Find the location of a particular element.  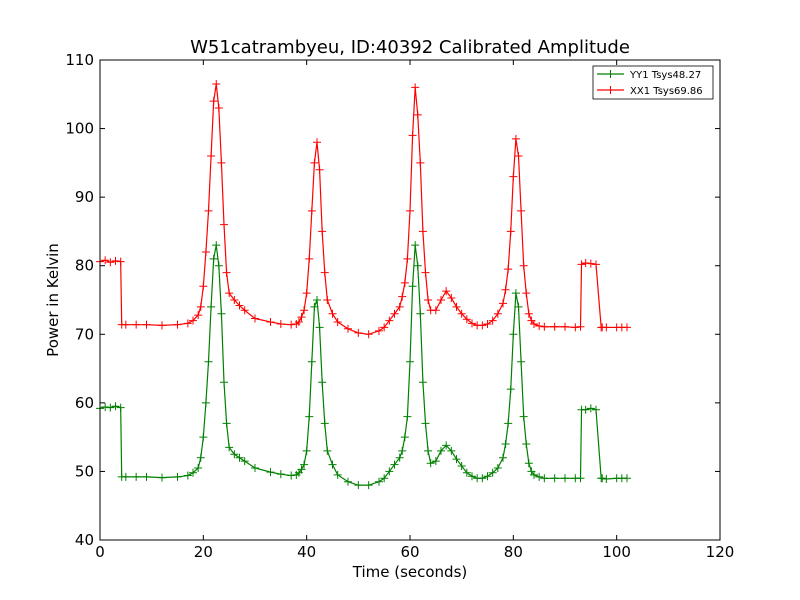

y-tick-label: 50 is located at coordinates (84, 471).